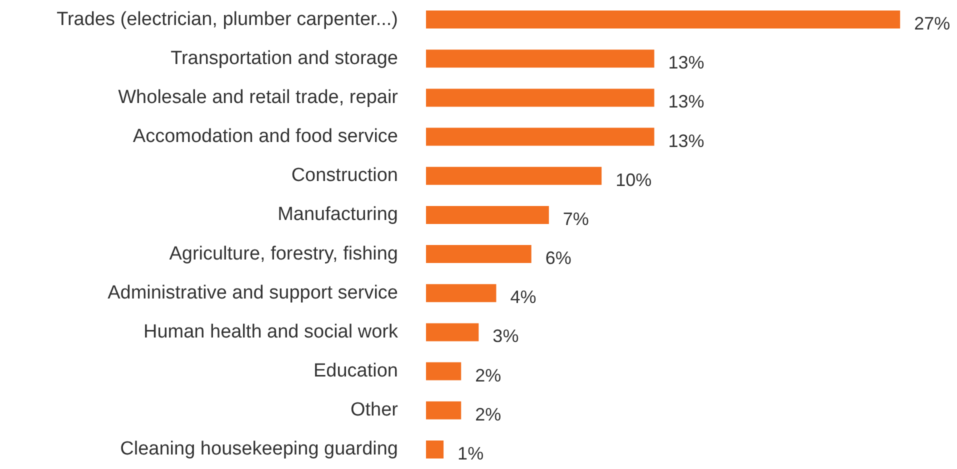  I want to click on data-label: 4%, so click(523, 297).